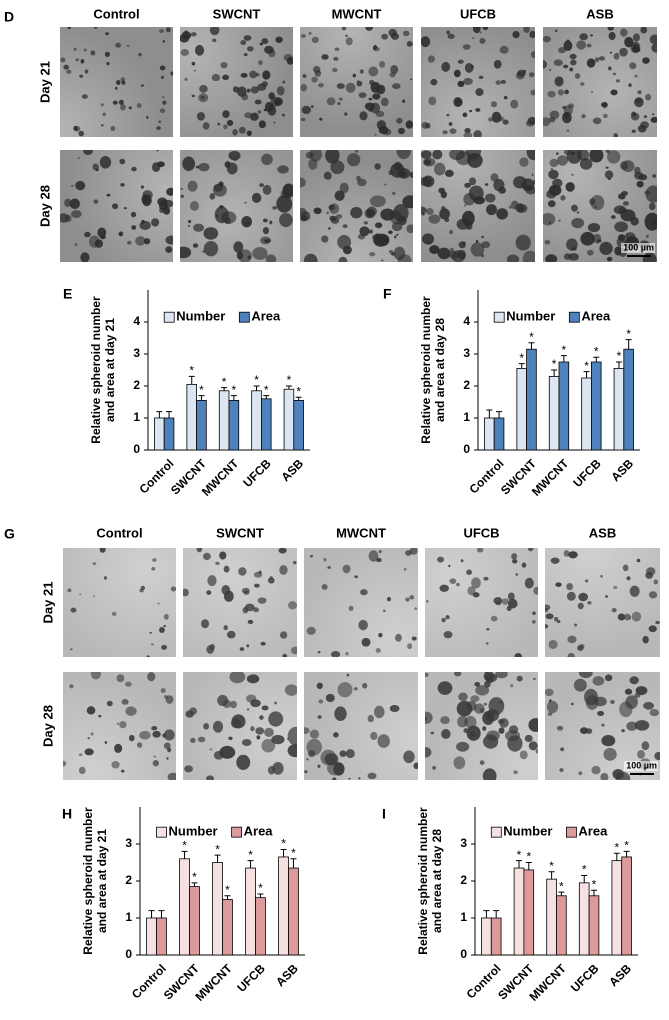 The width and height of the screenshot is (669, 1020). I want to click on panel-letter: I, so click(384, 814).